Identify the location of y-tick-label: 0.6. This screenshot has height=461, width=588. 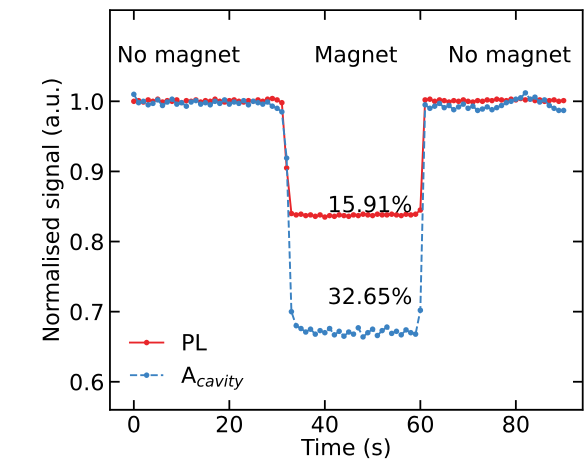
(86, 382).